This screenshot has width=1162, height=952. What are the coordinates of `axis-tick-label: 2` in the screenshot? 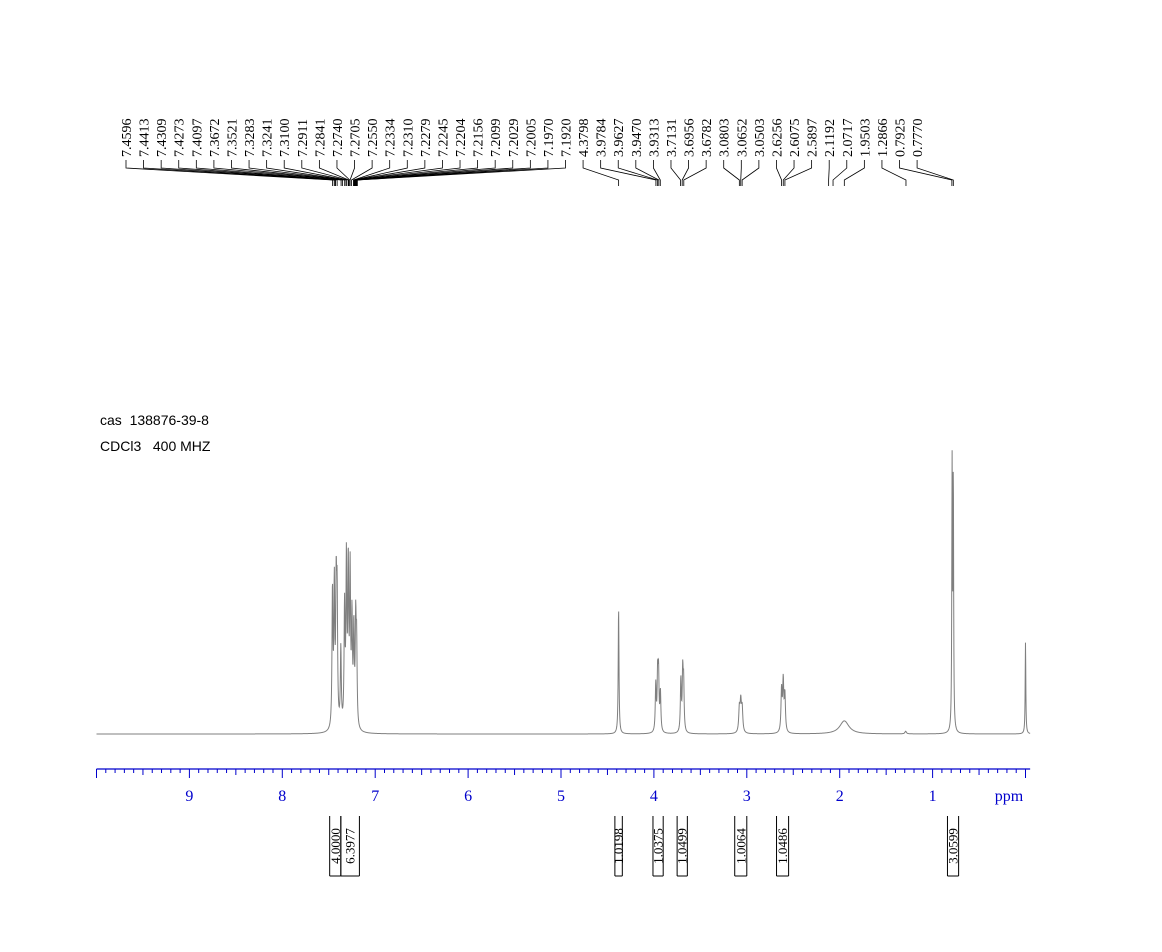 It's located at (840, 796).